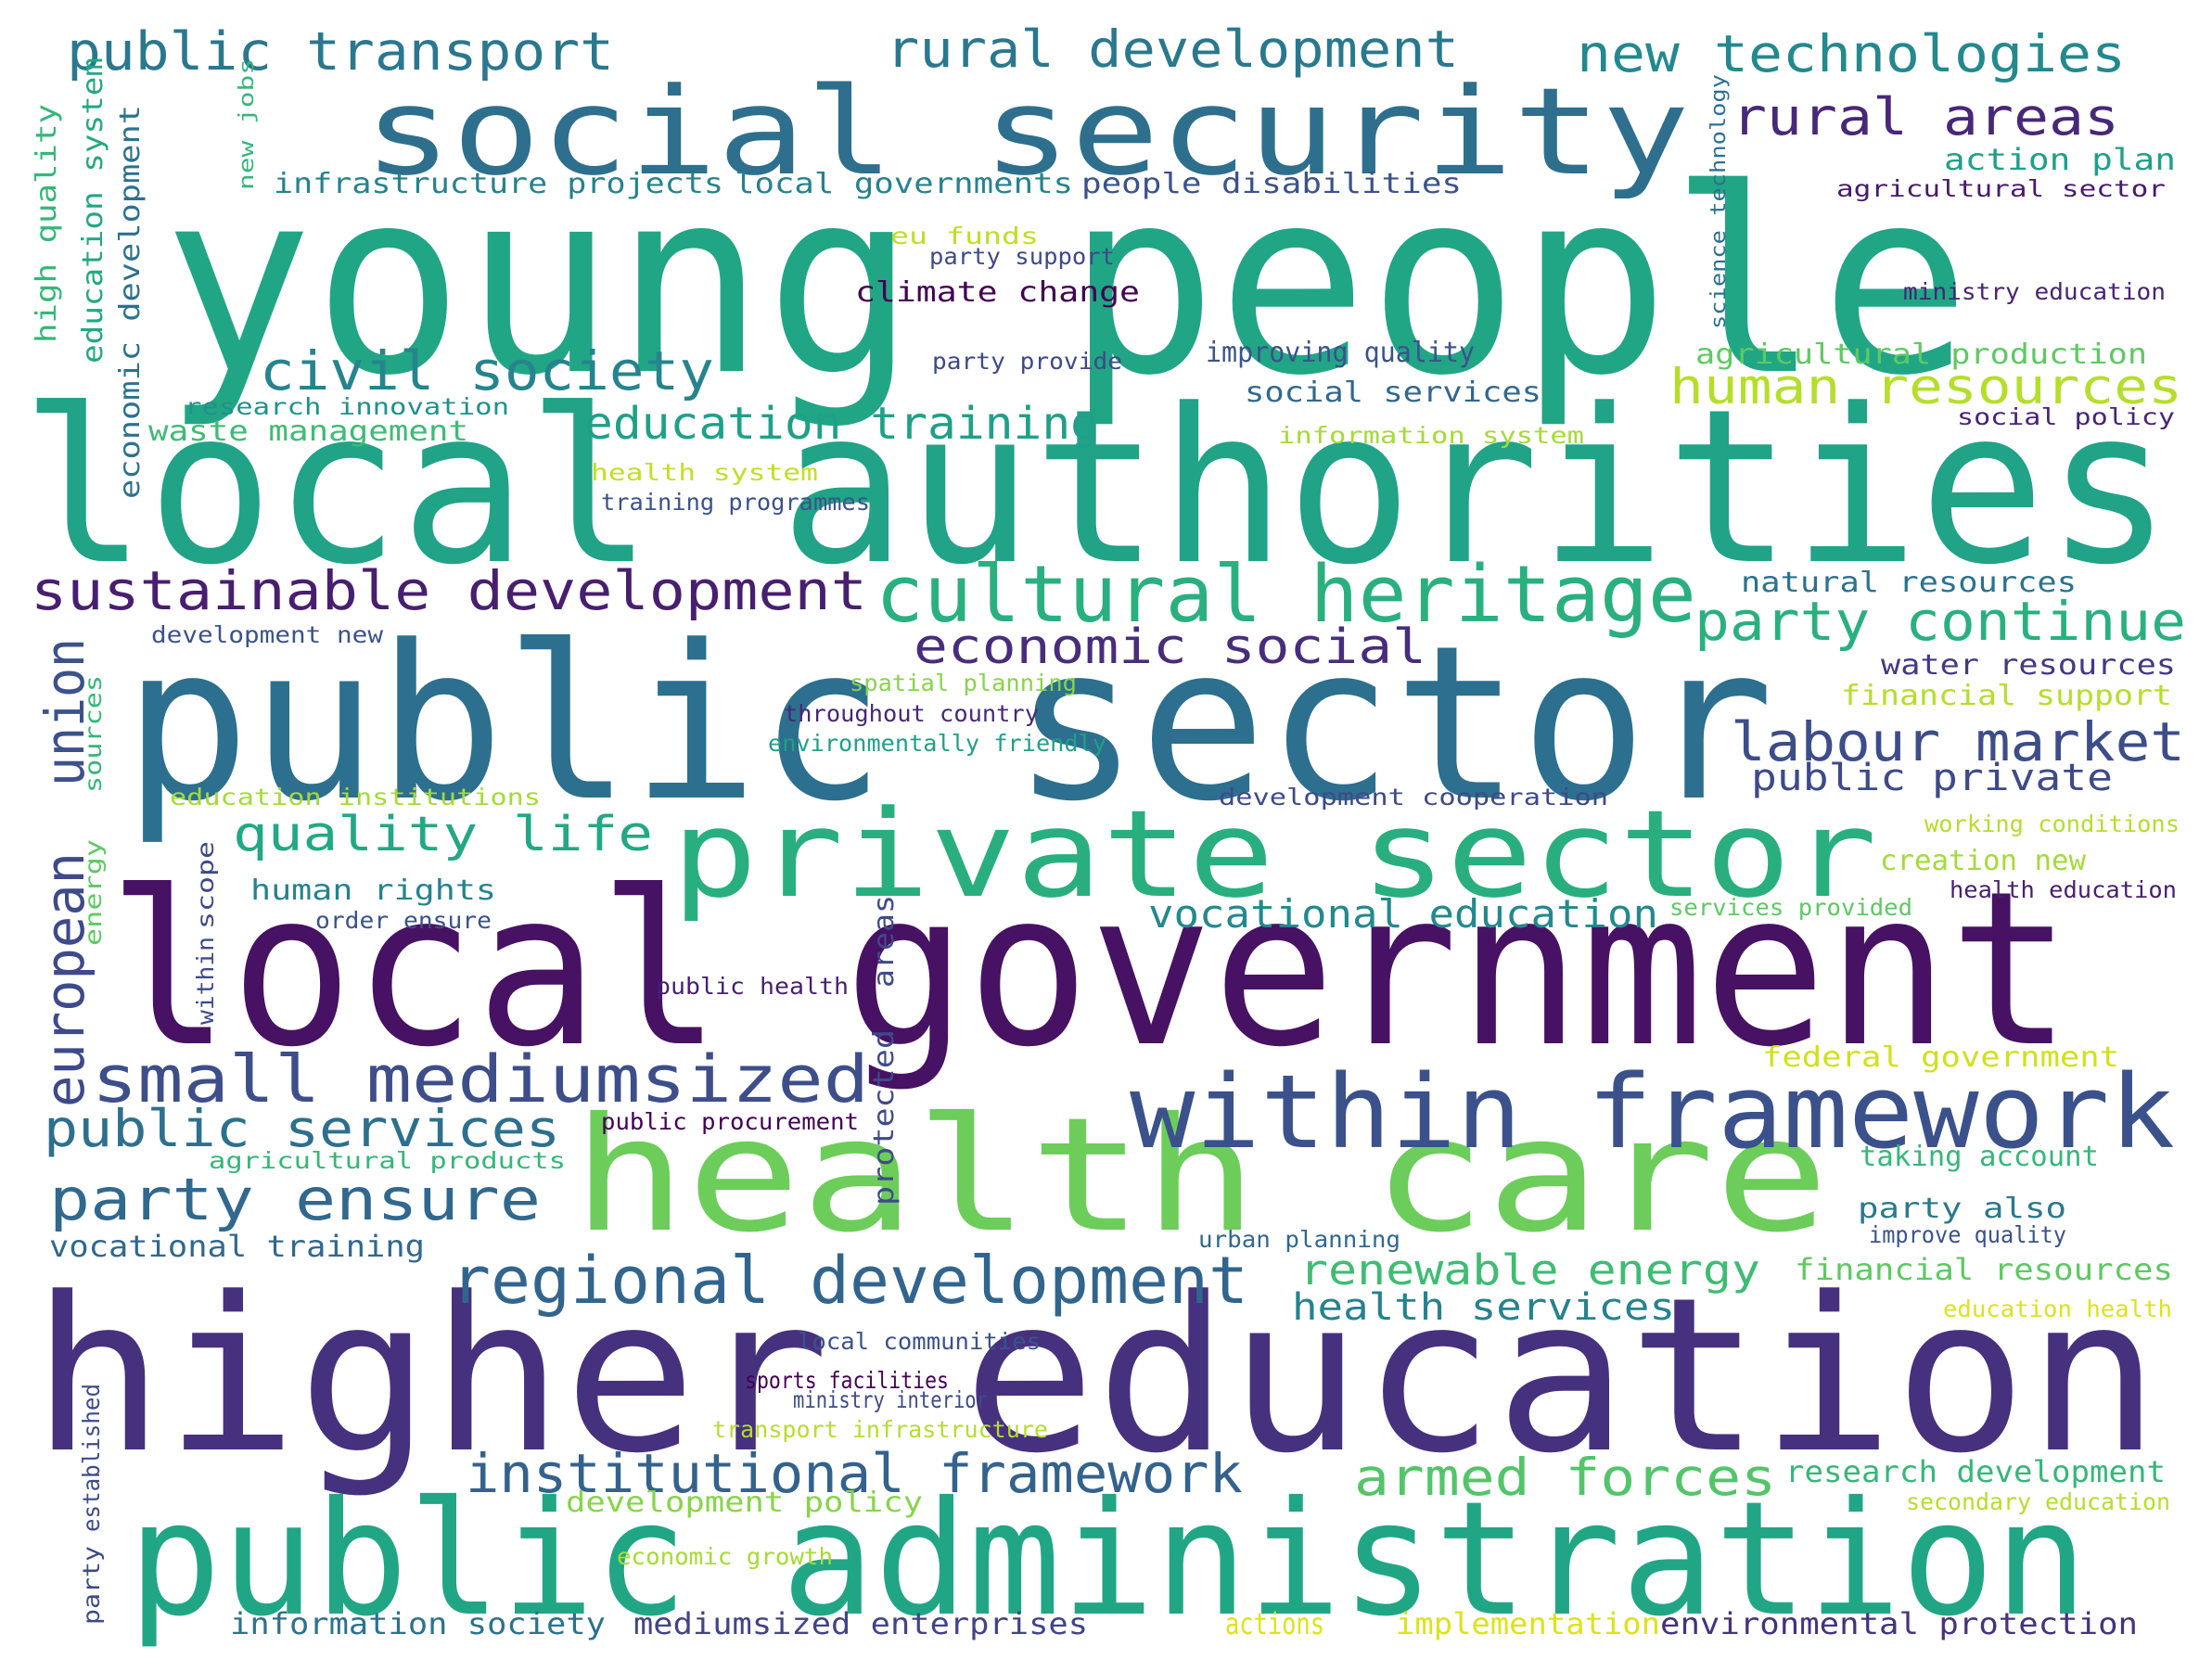 The width and height of the screenshot is (2212, 1672). Describe the element at coordinates (880, 1429) in the screenshot. I see `phrase-transport-infrastructure: transport infrastructure` at that location.